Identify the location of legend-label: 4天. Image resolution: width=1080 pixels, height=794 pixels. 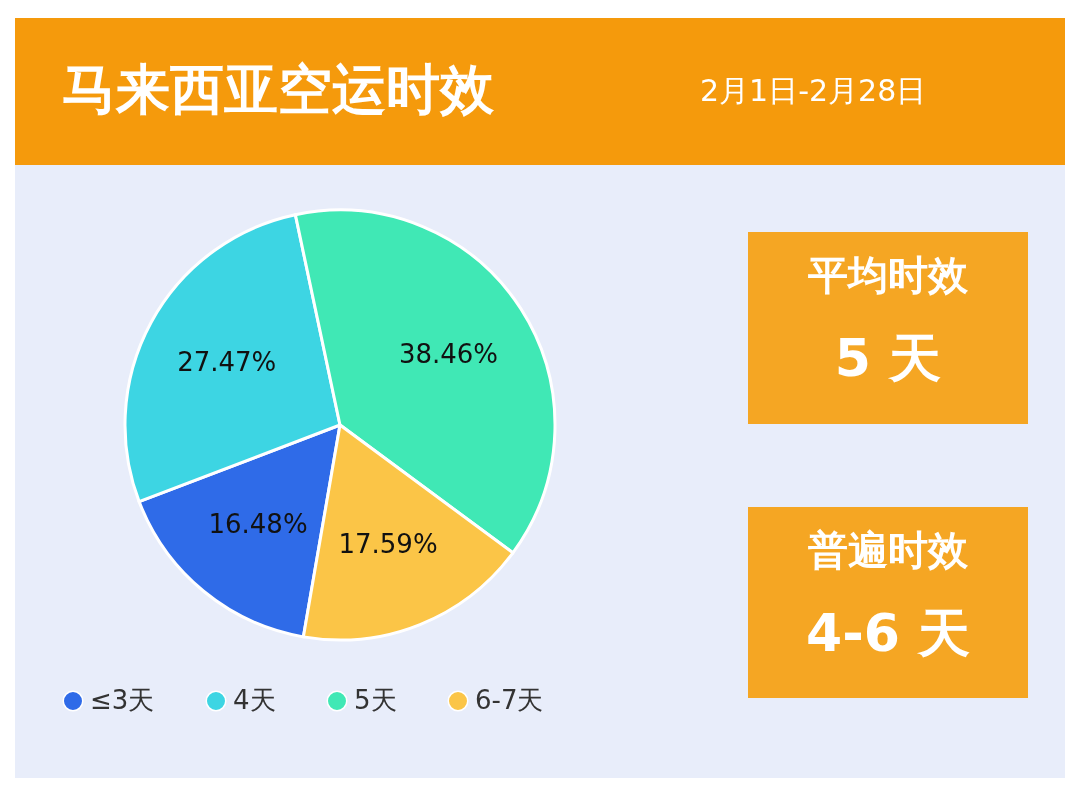
(254, 700).